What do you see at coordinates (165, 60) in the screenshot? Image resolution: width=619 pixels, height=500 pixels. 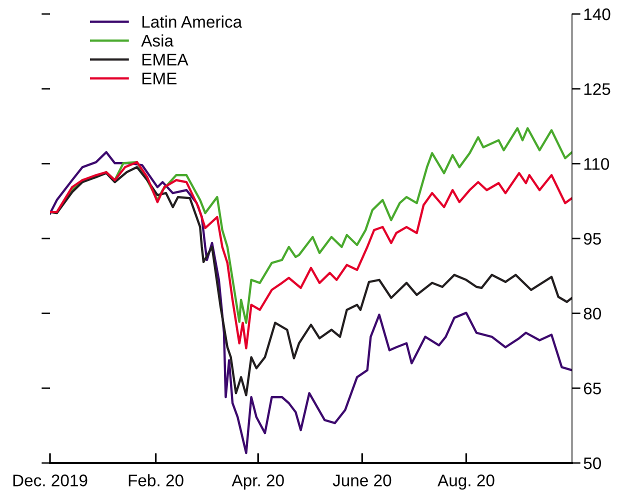 I see `legend-label: EMEA` at bounding box center [165, 60].